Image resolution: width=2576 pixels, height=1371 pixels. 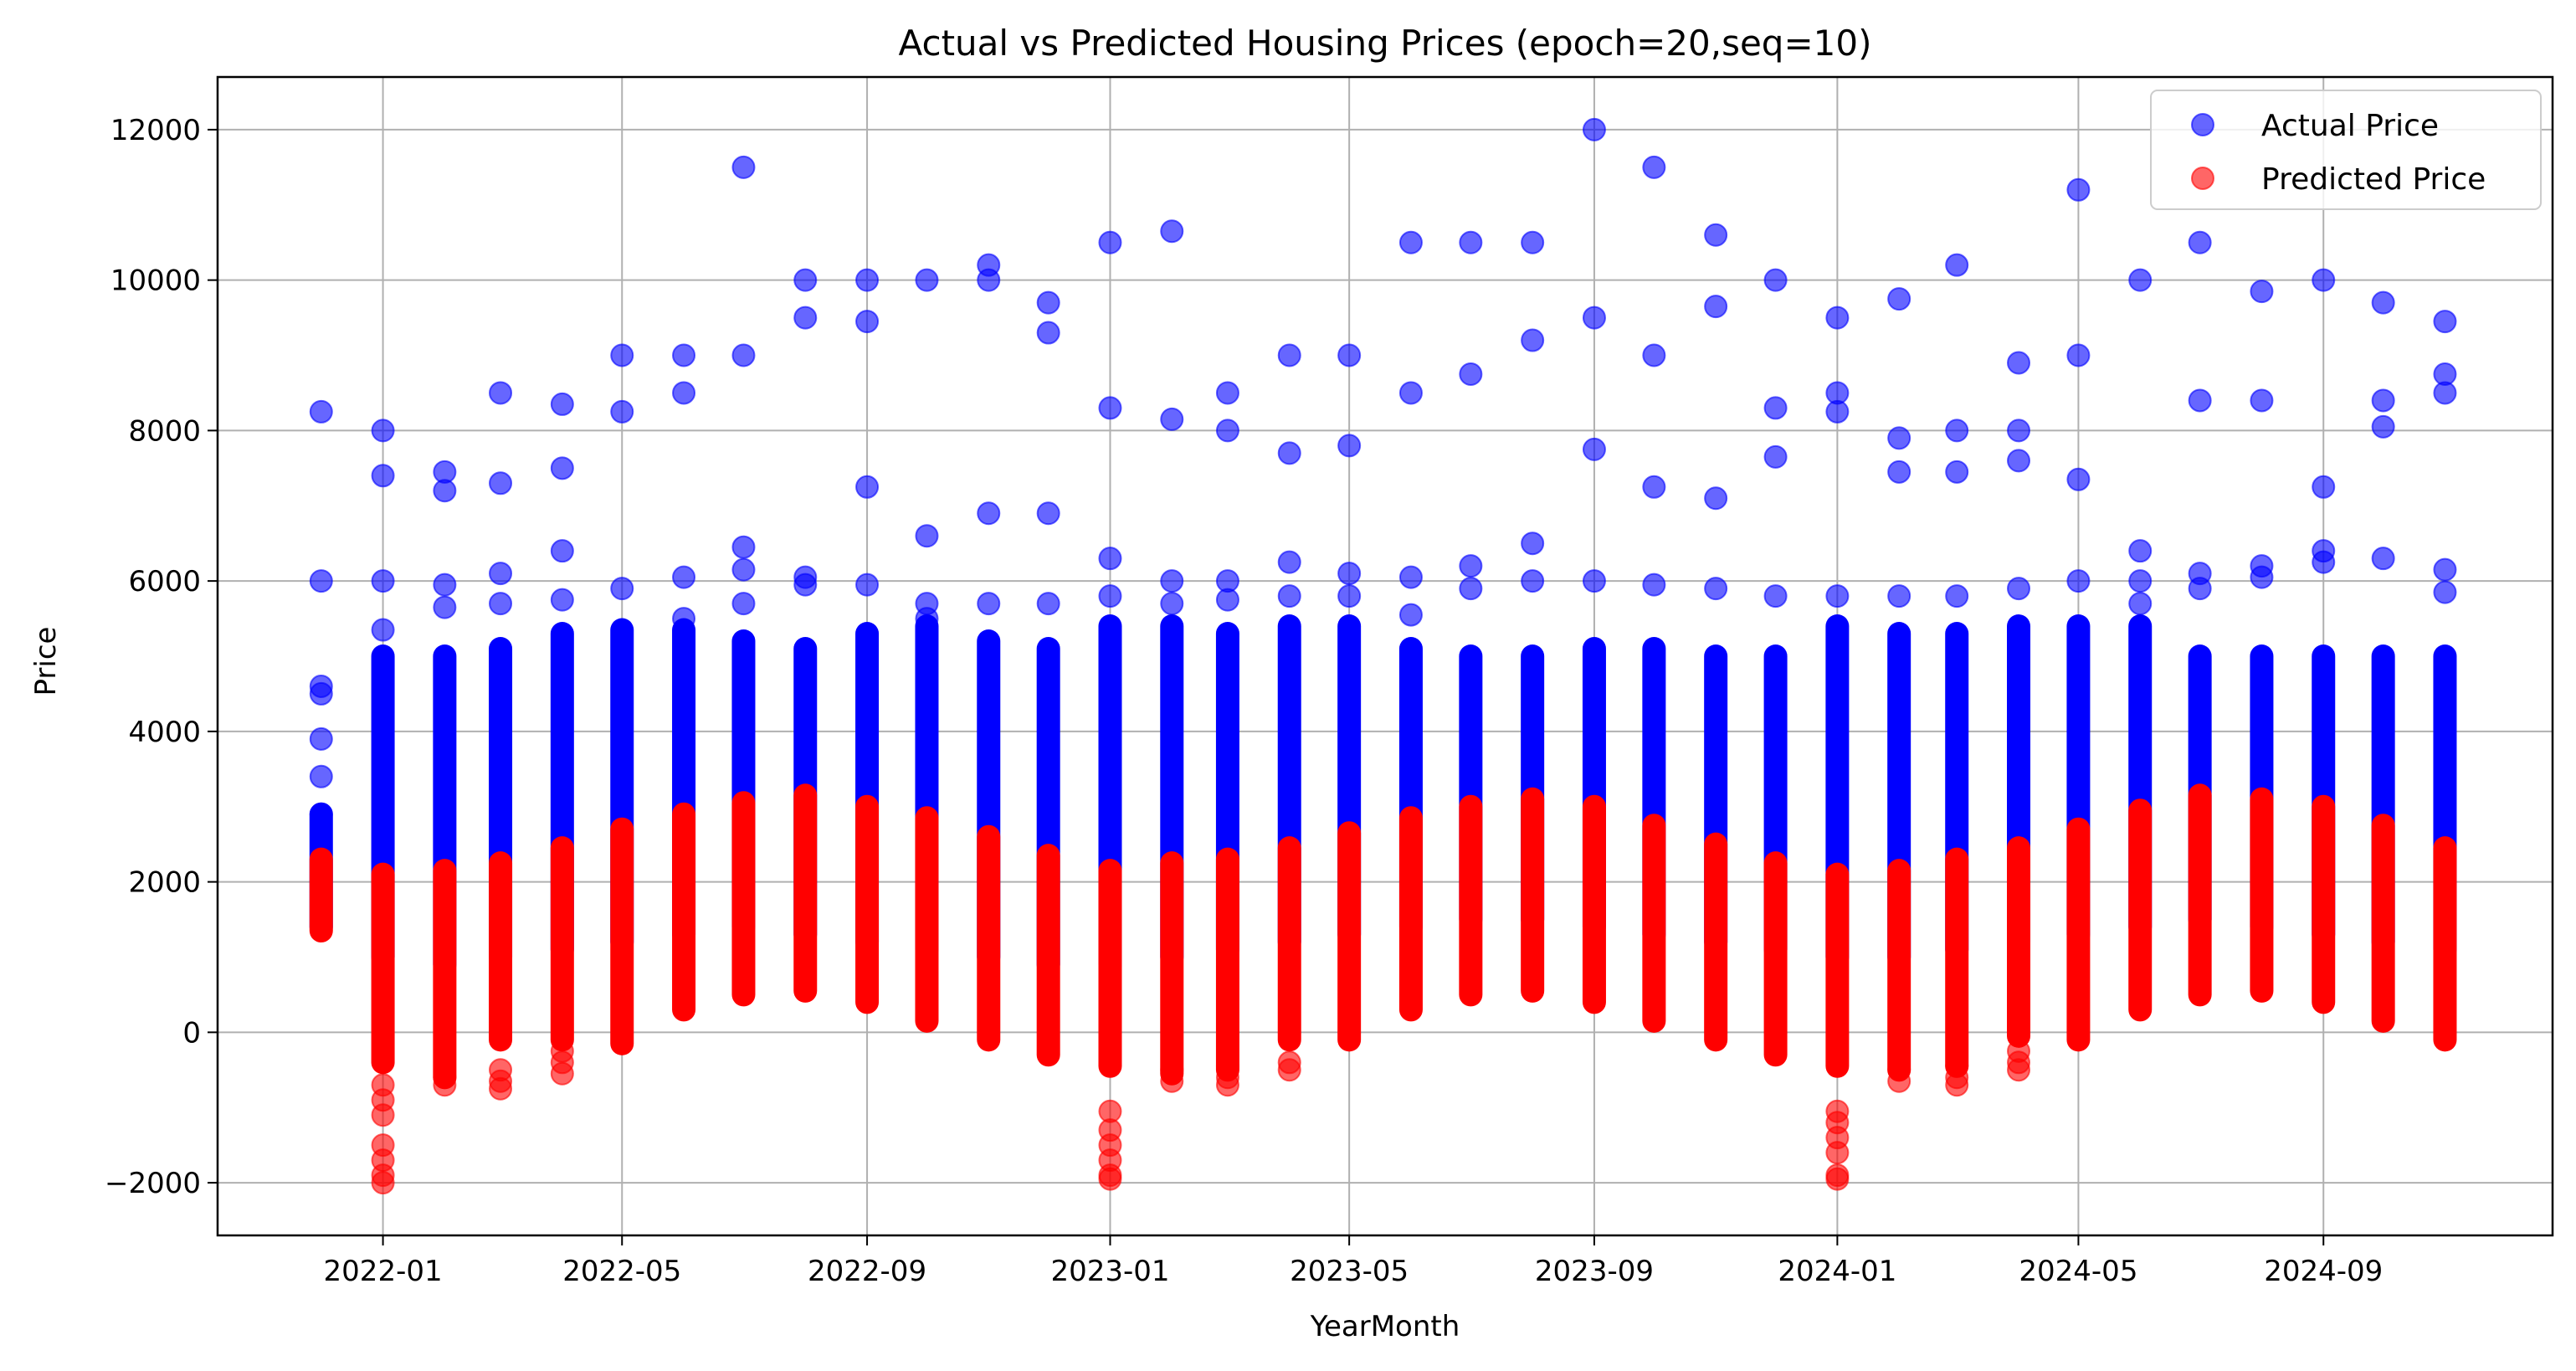 I want to click on x-tick-label: 2023-05, so click(x=1349, y=1271).